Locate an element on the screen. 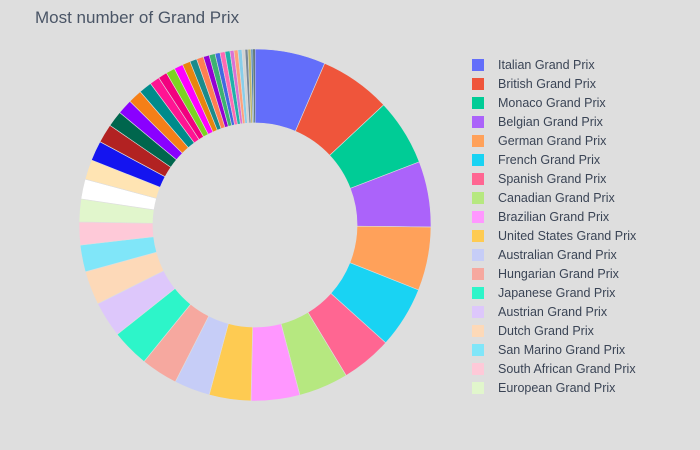 The image size is (700, 450). legend-label: German Grand Prix is located at coordinates (552, 140).